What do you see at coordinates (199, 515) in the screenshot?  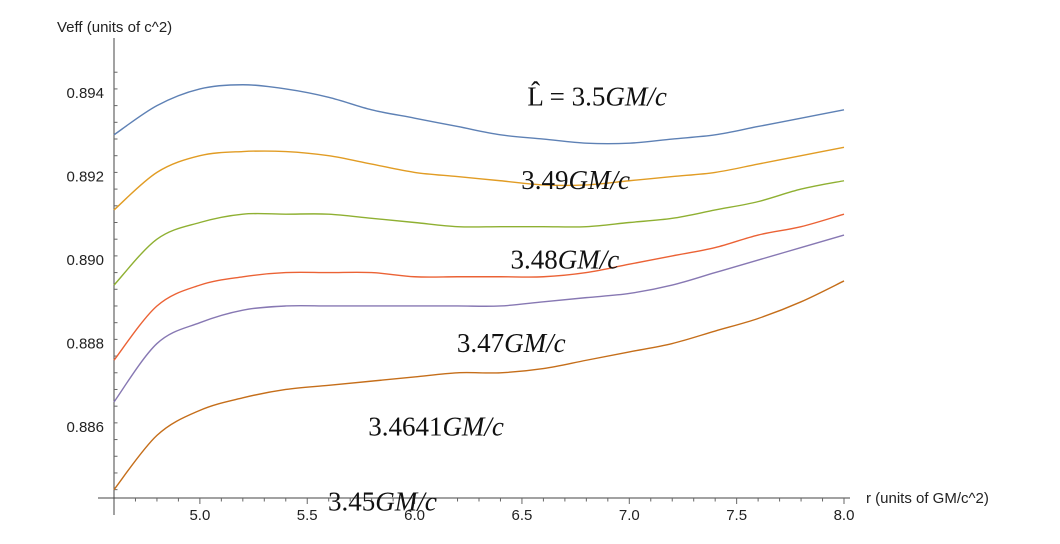 I see `x-tick-label: 5.0` at bounding box center [199, 515].